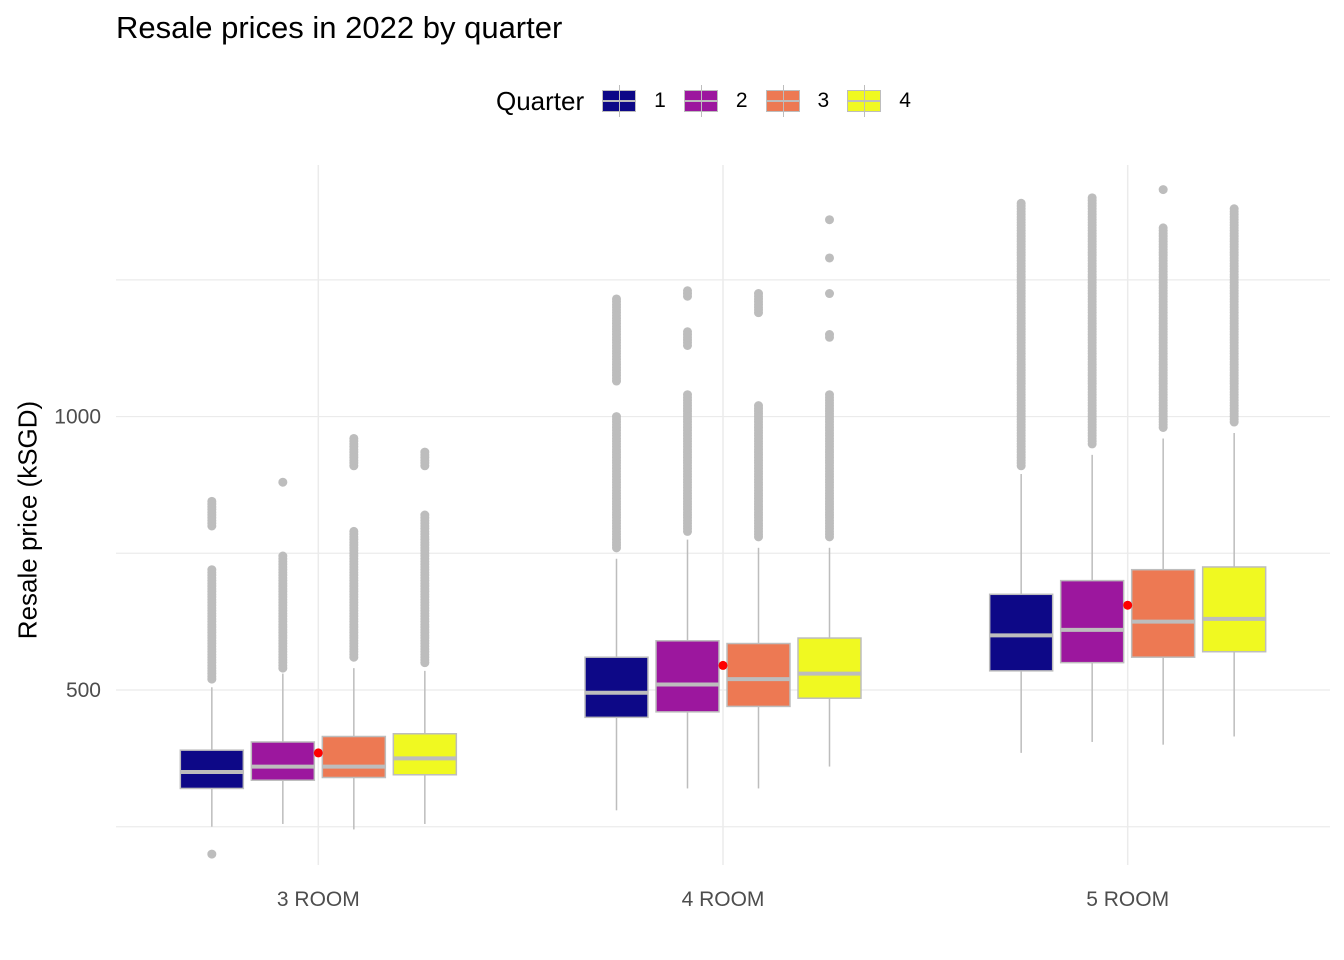 The image size is (1344, 960). I want to click on chart-title: Resale prices in 2022 by quarter, so click(339, 27).